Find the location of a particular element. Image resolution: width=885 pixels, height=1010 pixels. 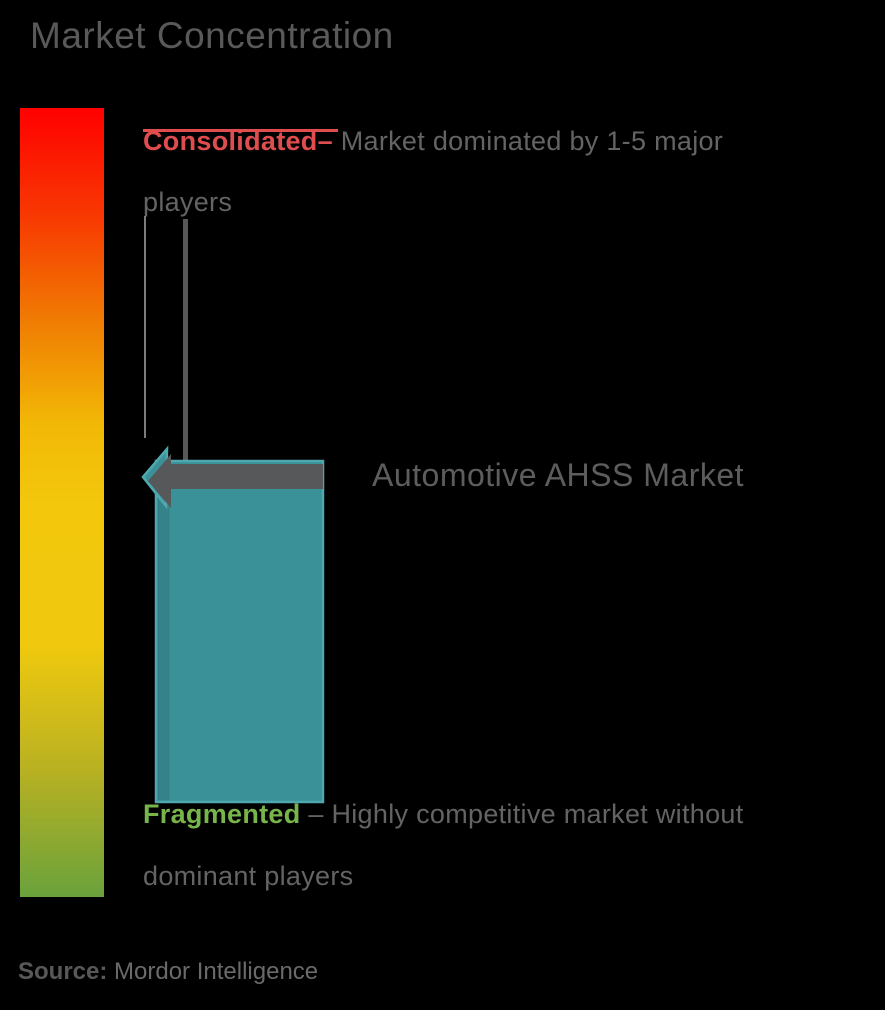

source-line: Source: Mordor Intelligence is located at coordinates (168, 972).